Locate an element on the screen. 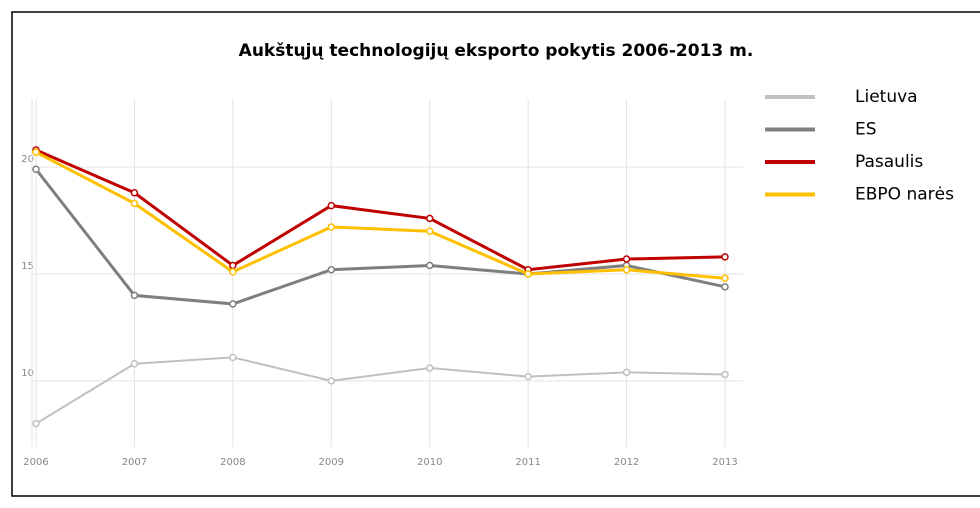  x-tick-label: 2009 is located at coordinates (331, 462).